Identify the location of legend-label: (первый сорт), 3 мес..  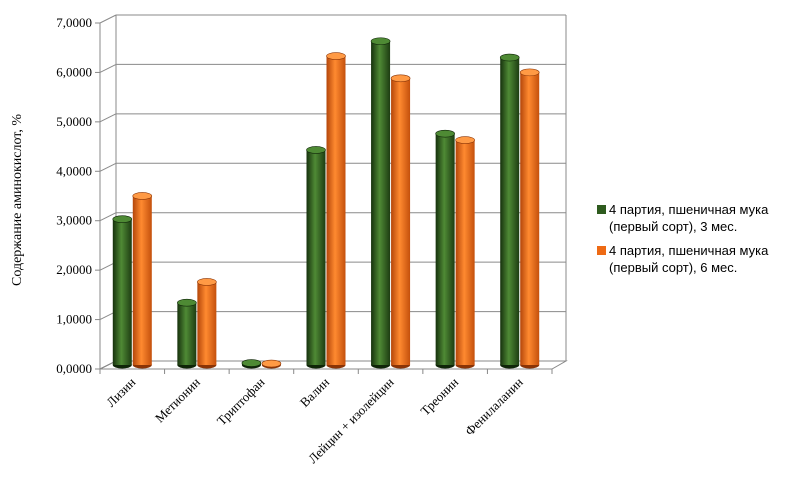
(673, 226).